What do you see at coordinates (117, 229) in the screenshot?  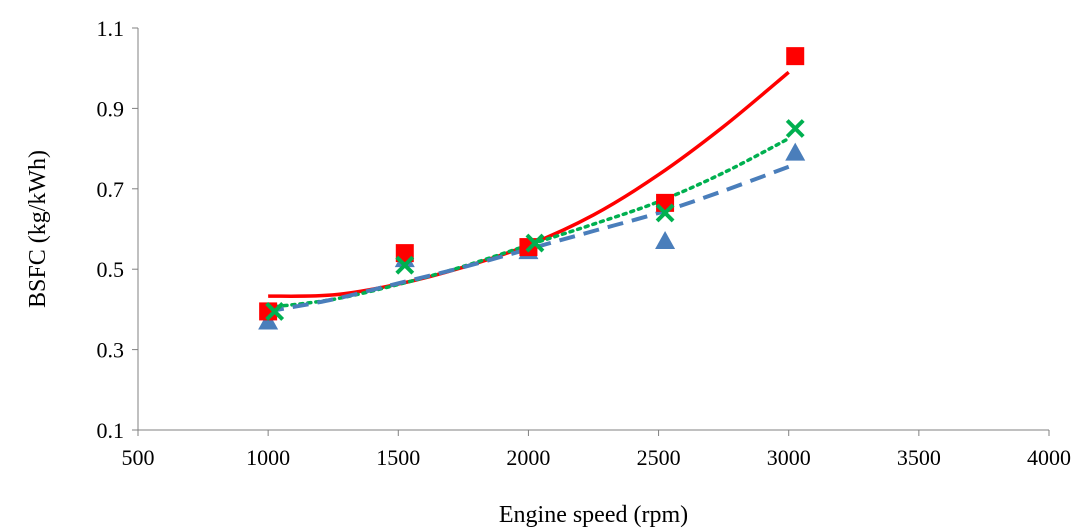 I see `y-tick-labels: 0.1 0.3 0.5 0.7 0.9 1.1` at bounding box center [117, 229].